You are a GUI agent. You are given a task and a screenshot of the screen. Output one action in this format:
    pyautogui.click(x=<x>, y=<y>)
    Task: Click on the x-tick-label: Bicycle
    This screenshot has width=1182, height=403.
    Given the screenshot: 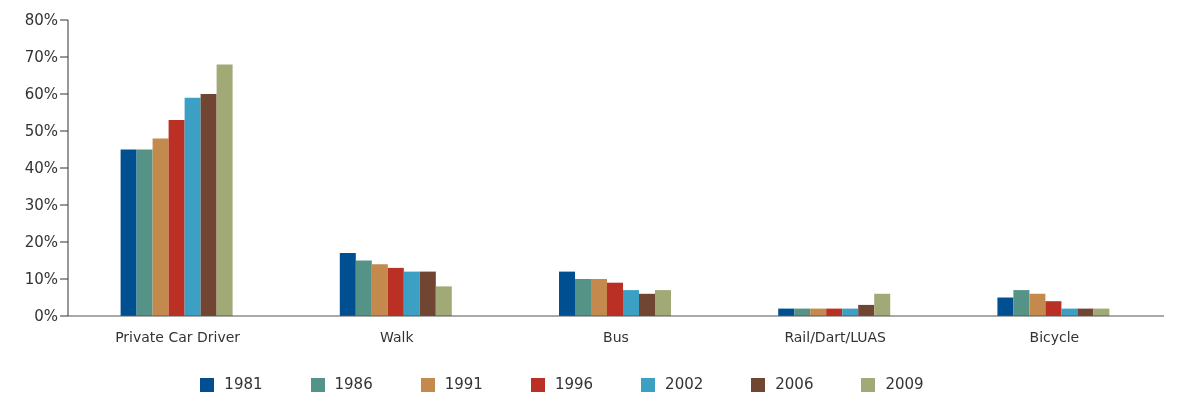 What is the action you would take?
    pyautogui.click(x=1054, y=336)
    